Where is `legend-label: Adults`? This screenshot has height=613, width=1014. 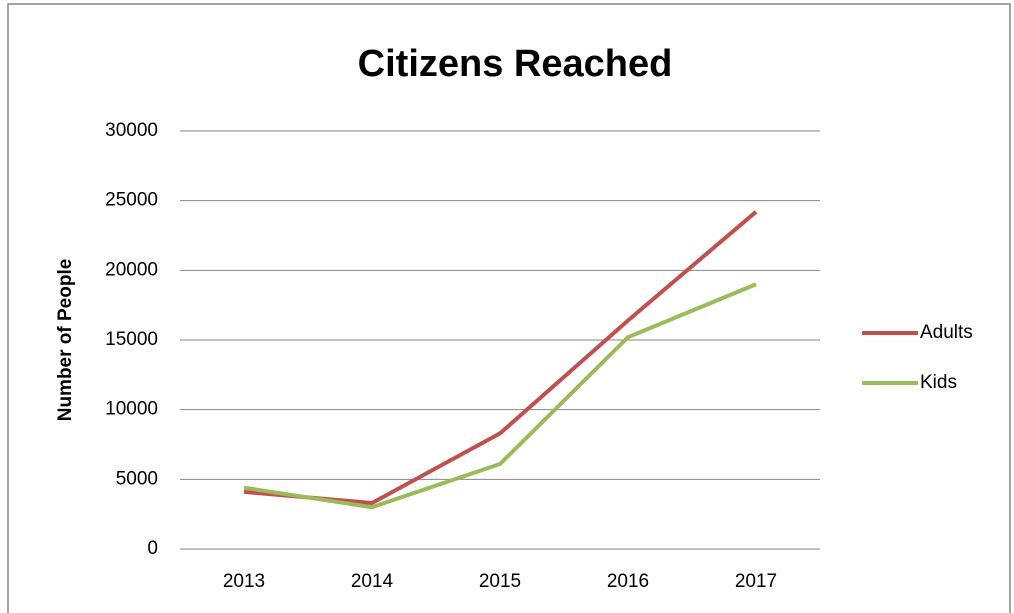 legend-label: Adults is located at coordinates (946, 332).